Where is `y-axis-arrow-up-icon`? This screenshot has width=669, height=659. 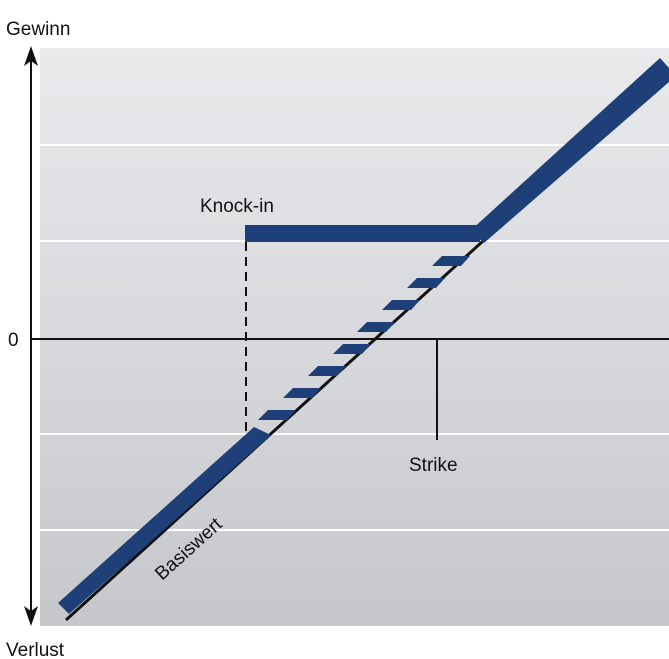 y-axis-arrow-up-icon is located at coordinates (31, 56).